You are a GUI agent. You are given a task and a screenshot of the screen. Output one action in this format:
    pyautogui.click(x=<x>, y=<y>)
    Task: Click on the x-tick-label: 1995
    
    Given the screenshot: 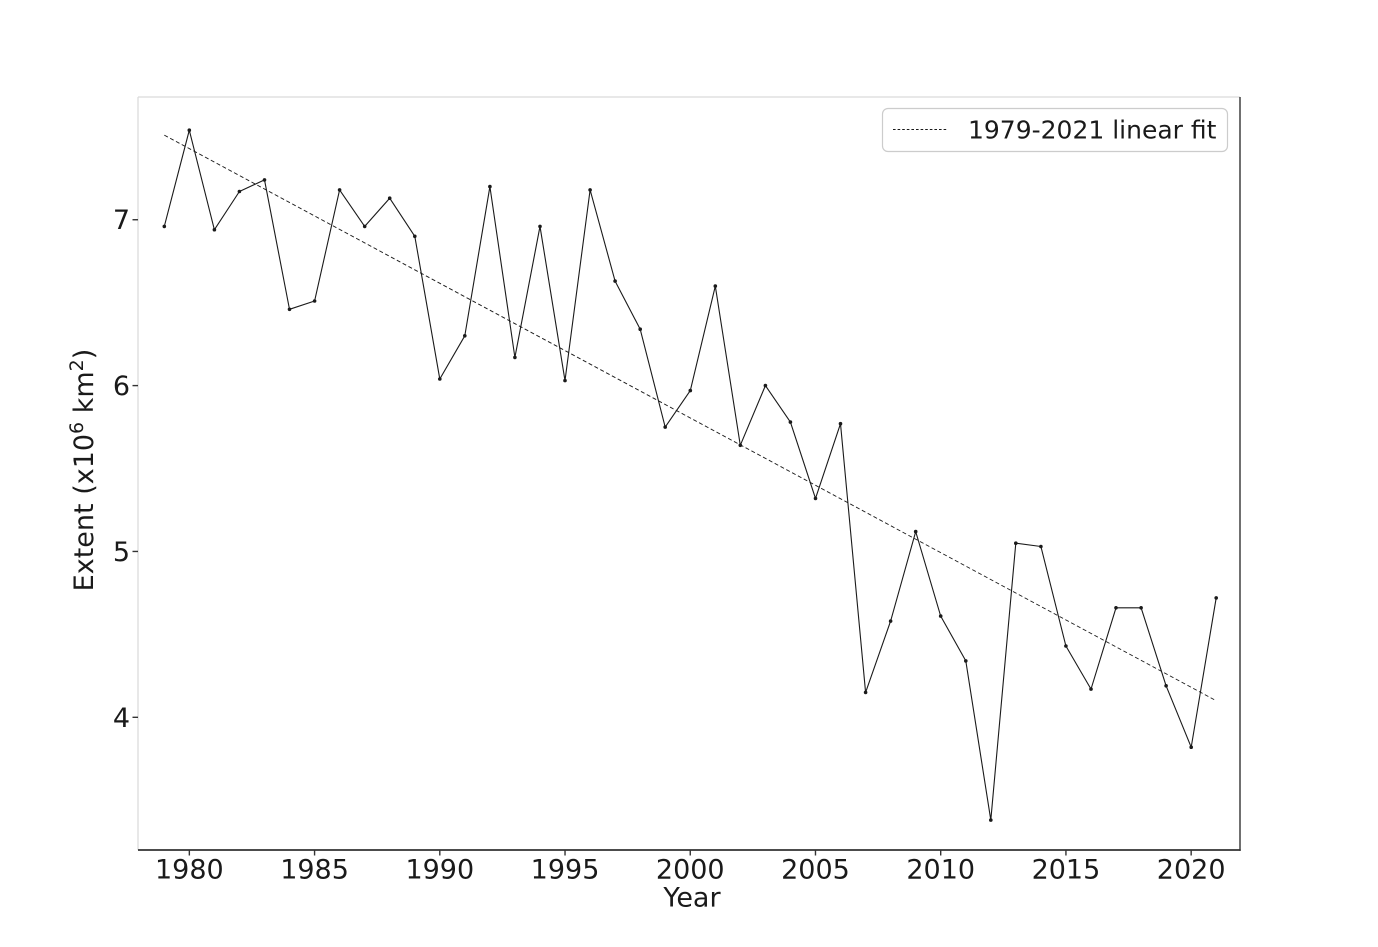 What is the action you would take?
    pyautogui.click(x=565, y=870)
    